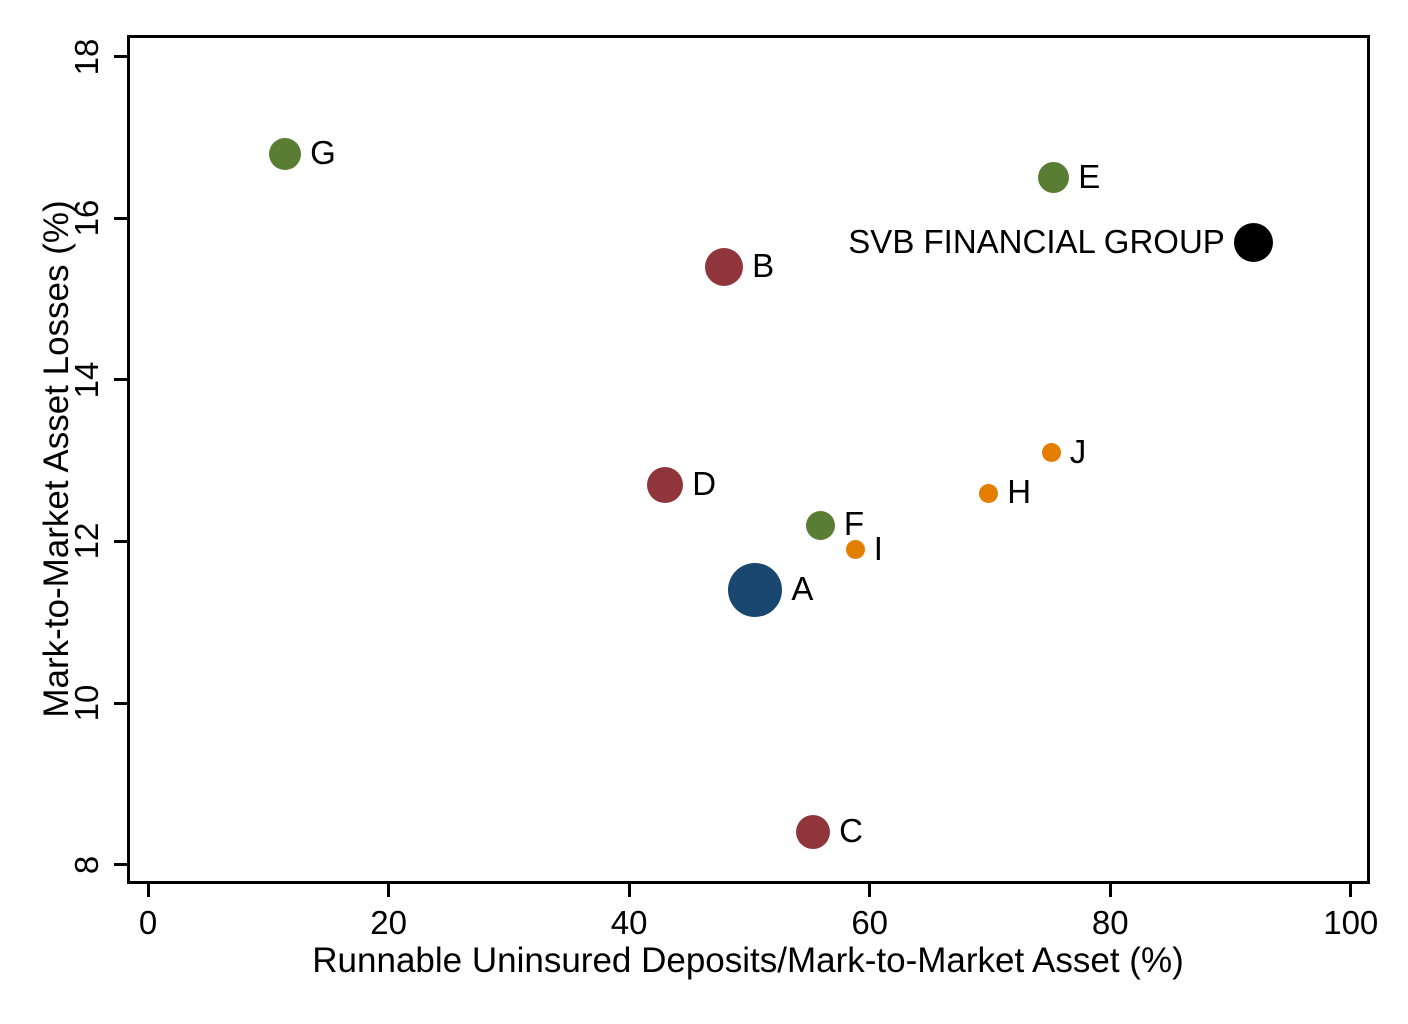 Image resolution: width=1408 pixels, height=1024 pixels. What do you see at coordinates (1078, 451) in the screenshot?
I see `point-label-j: J` at bounding box center [1078, 451].